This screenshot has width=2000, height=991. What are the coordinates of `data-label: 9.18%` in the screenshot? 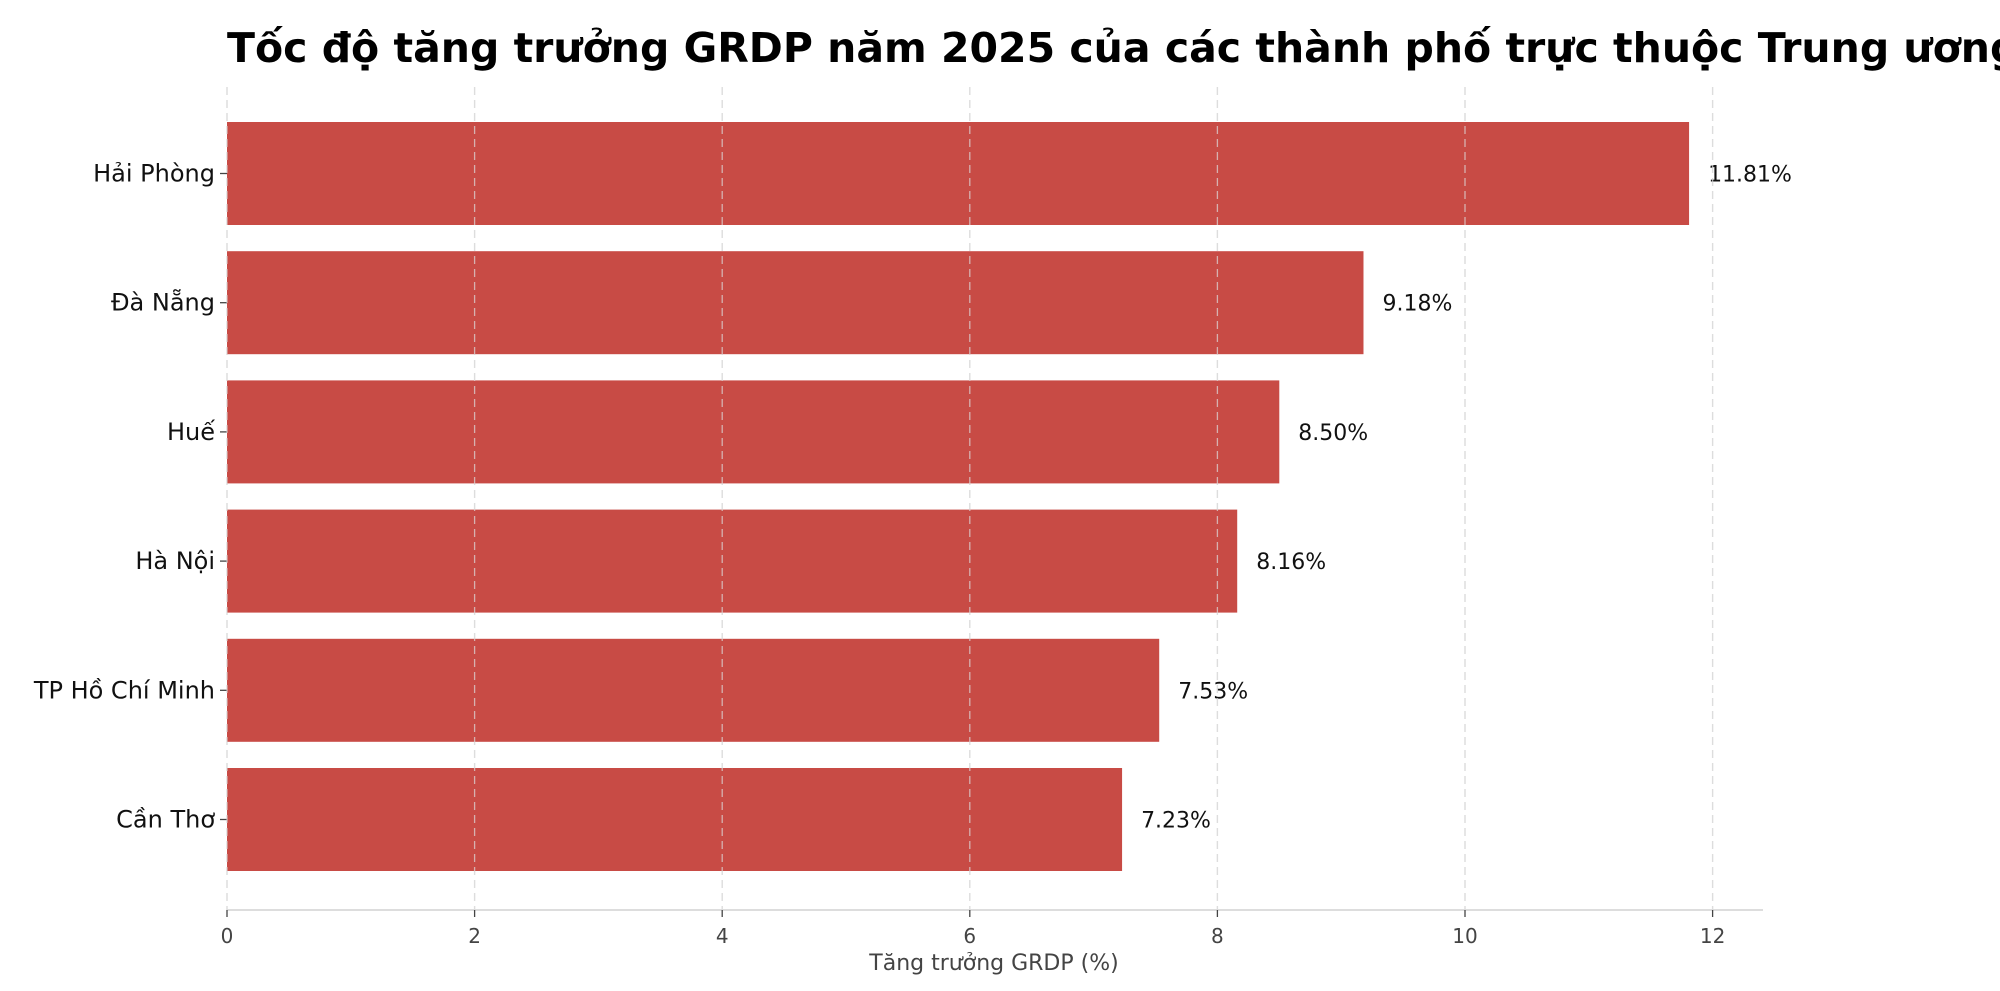 It's located at (1417, 304).